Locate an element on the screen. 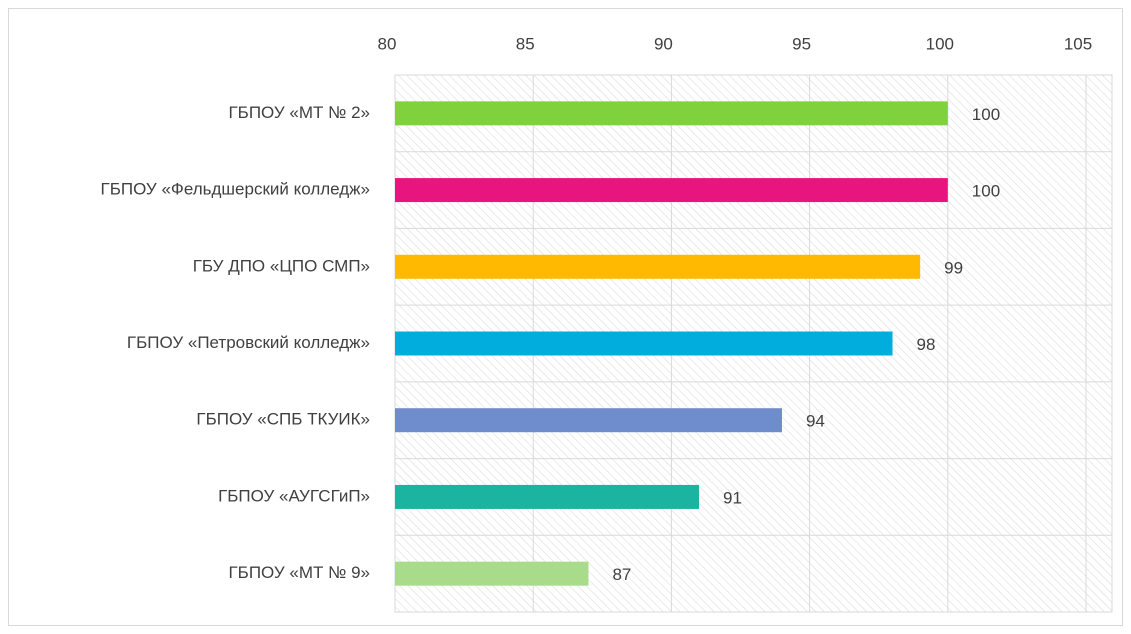  y-tick-label: ГБПОУ «МТ № 9» is located at coordinates (299, 572).